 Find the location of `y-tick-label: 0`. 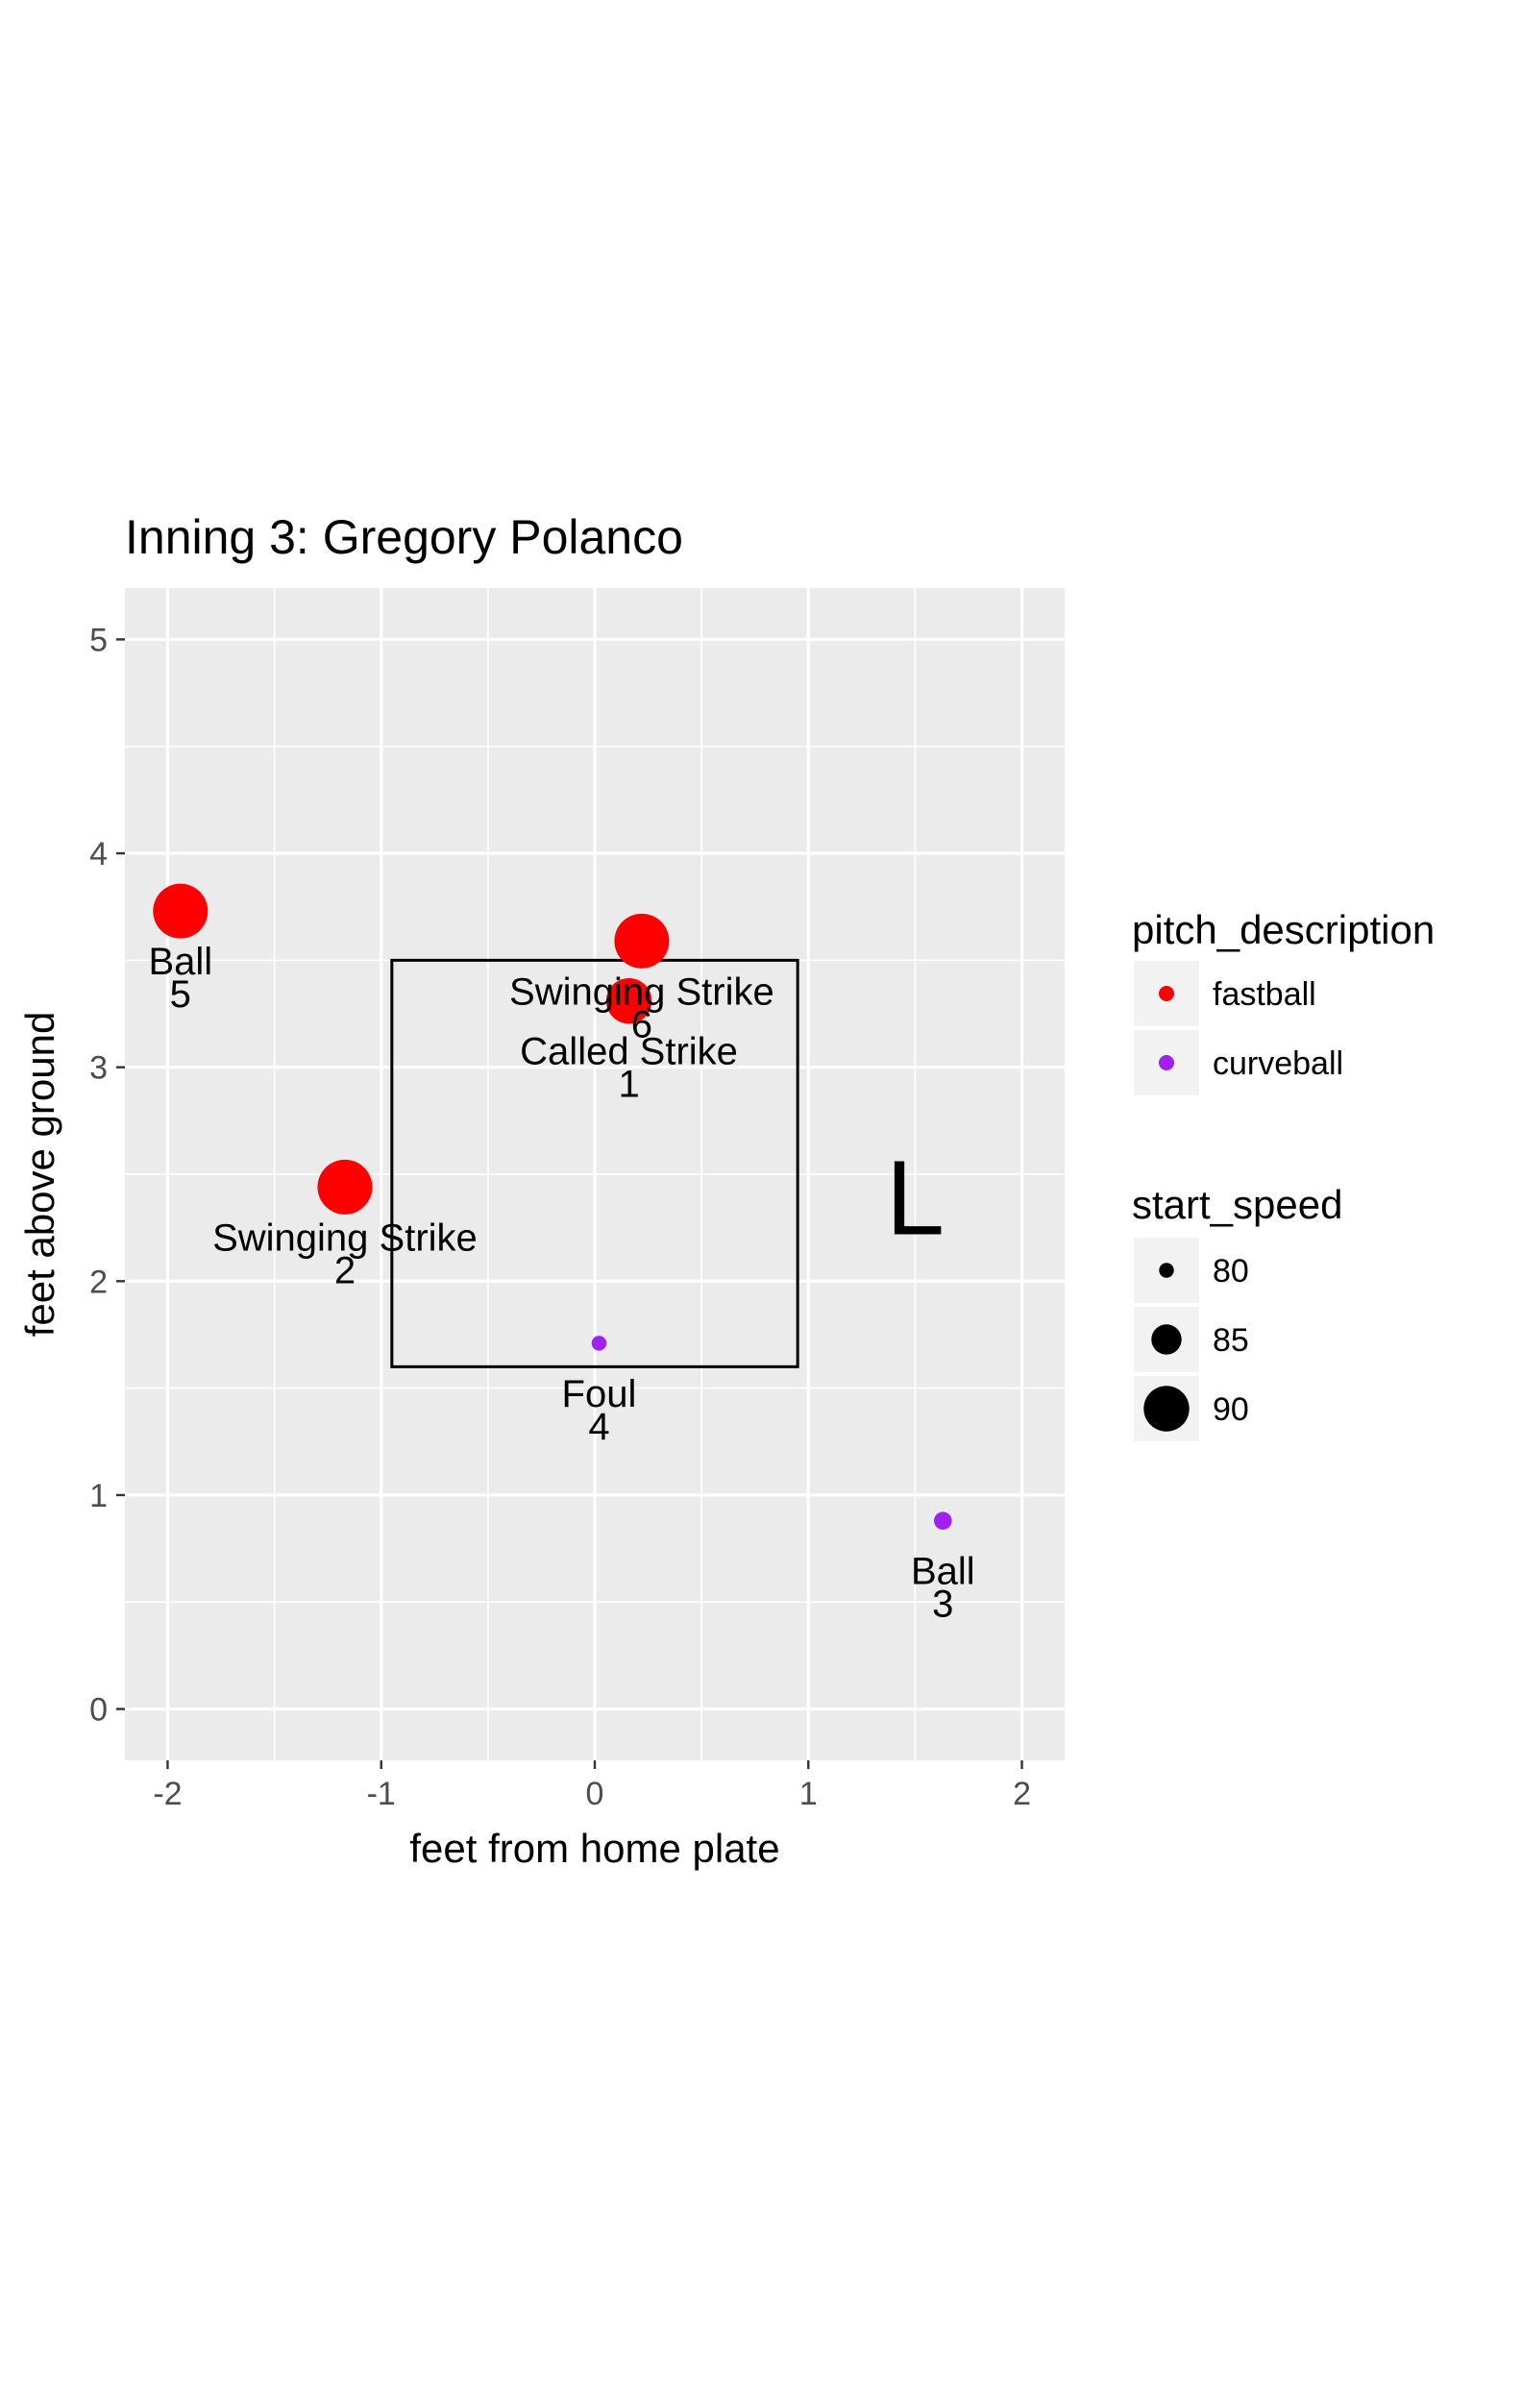

y-tick-label: 0 is located at coordinates (98, 1710).